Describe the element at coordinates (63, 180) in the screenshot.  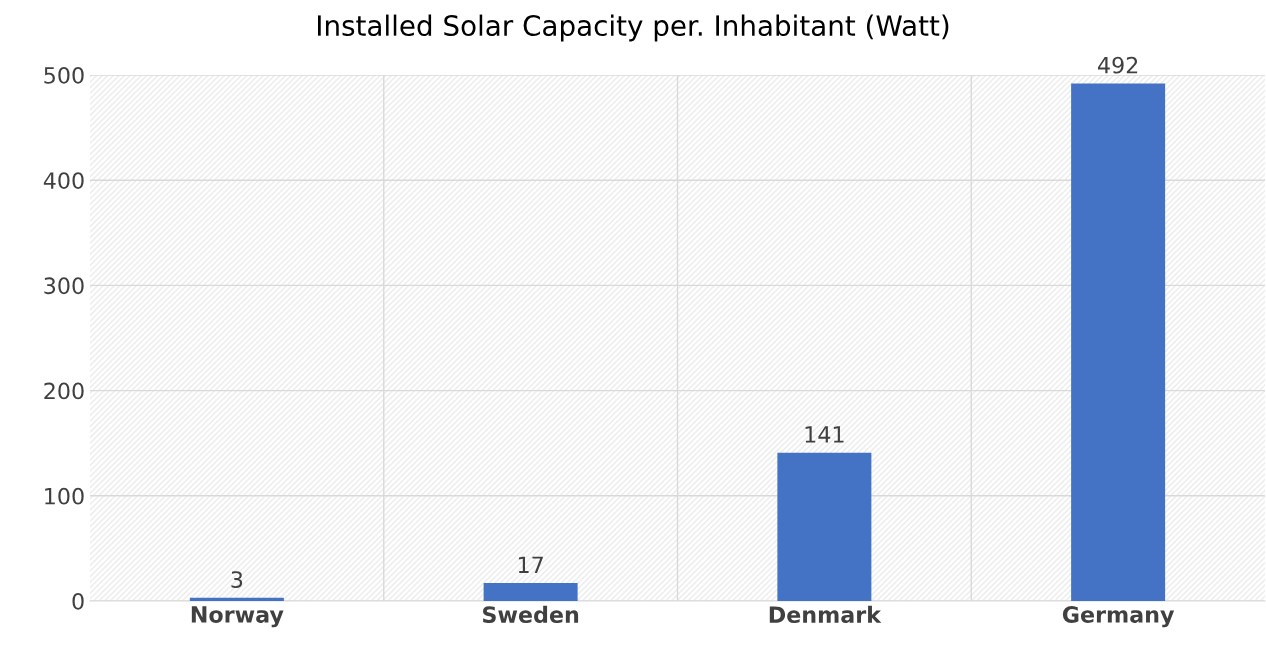
I see `y-tick-label: 400` at that location.